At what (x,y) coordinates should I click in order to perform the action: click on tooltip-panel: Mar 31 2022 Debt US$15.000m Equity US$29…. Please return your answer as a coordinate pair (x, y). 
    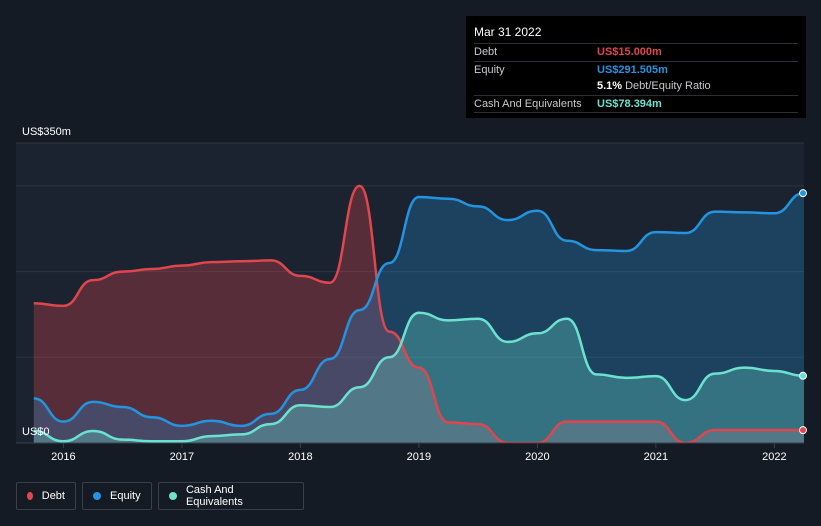
    Looking at the image, I should click on (636, 67).